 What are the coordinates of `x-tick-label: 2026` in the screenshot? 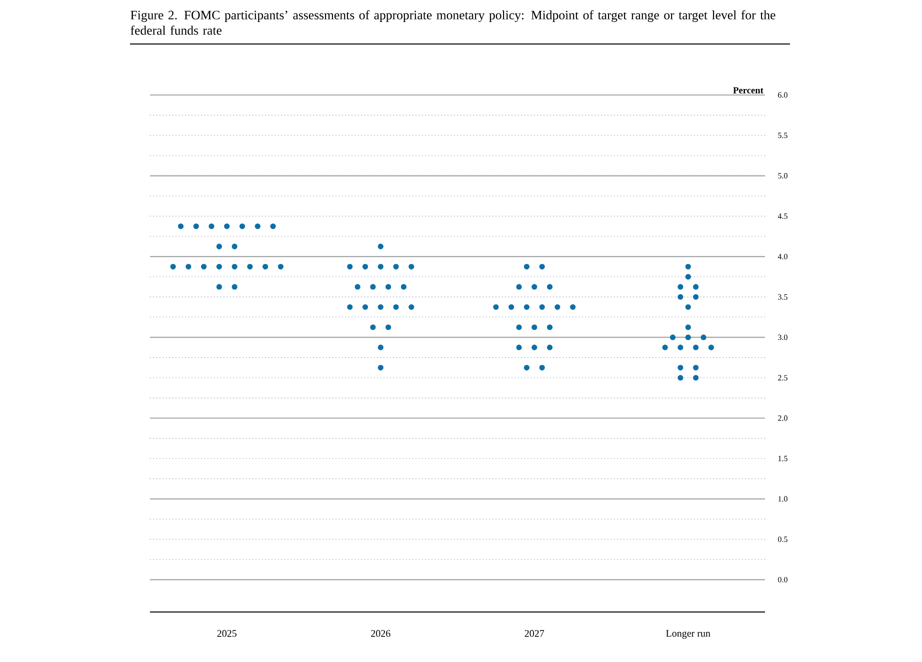 It's located at (380, 633).